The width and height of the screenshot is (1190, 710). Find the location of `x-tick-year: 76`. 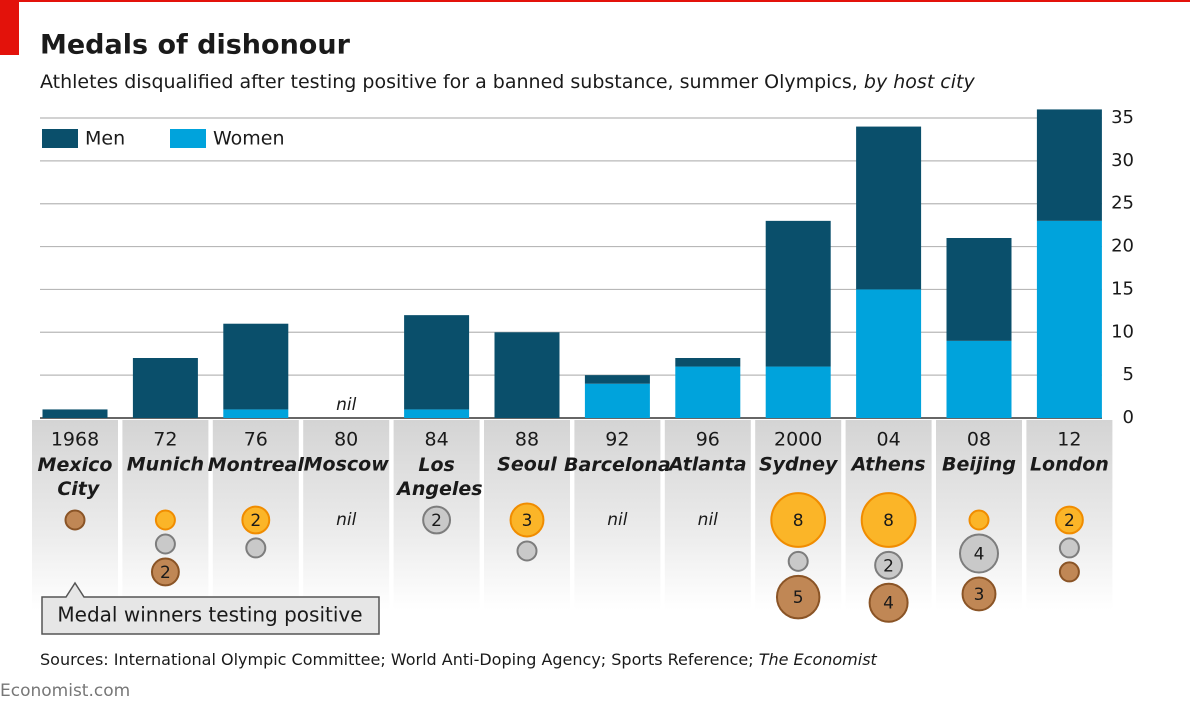

x-tick-year: 76 is located at coordinates (256, 440).